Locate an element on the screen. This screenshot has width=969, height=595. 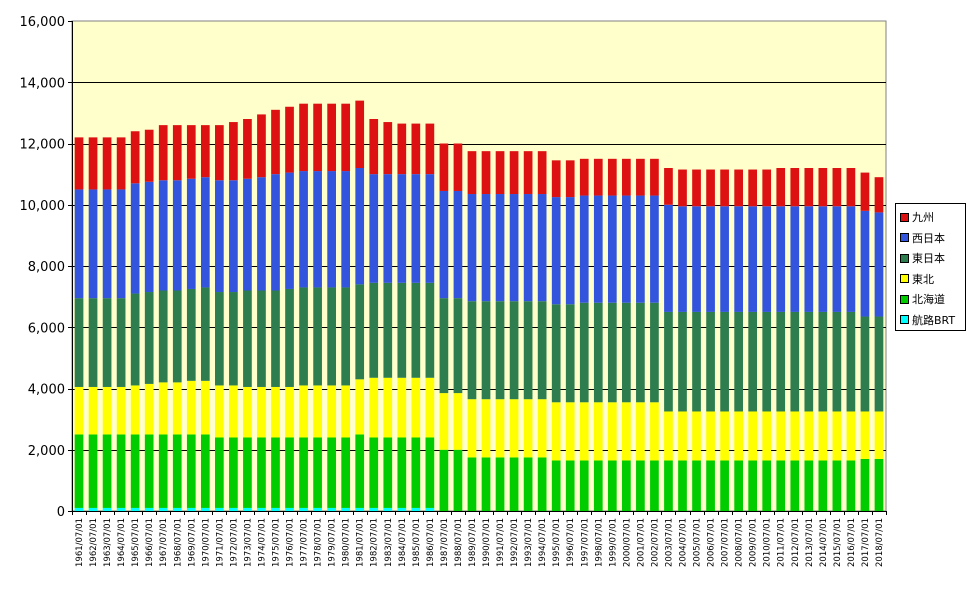
legend-item: 北海道 is located at coordinates (932, 299).